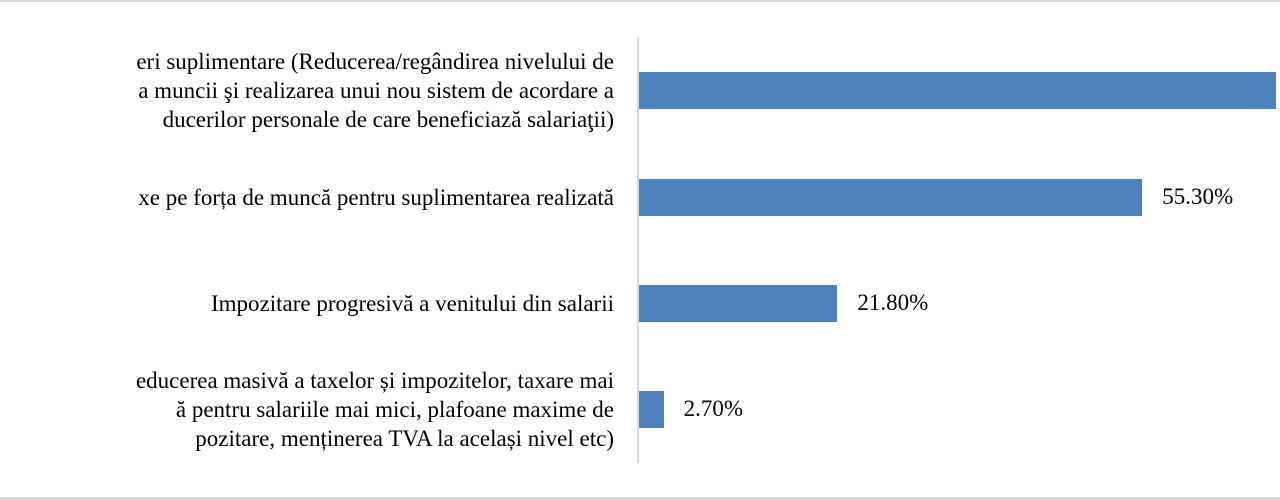 This screenshot has width=1280, height=500. Describe the element at coordinates (1198, 196) in the screenshot. I see `data-label: 55.30%` at that location.